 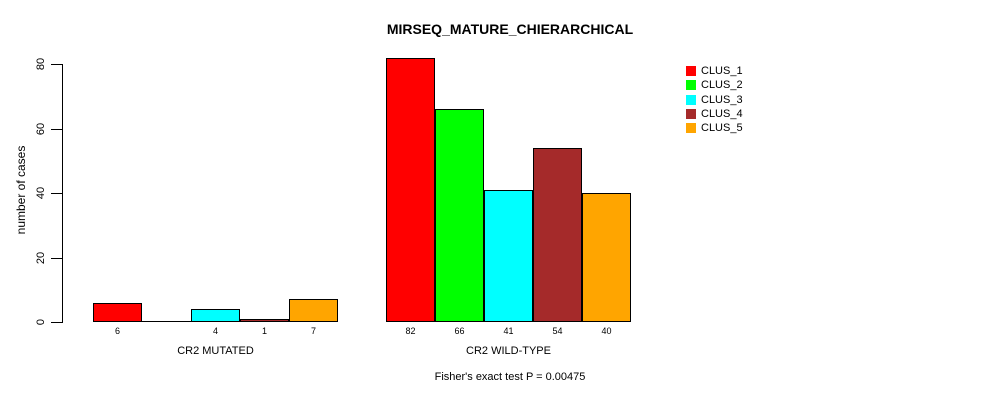 I want to click on y-axis-tick-label: 60, so click(x=41, y=129).